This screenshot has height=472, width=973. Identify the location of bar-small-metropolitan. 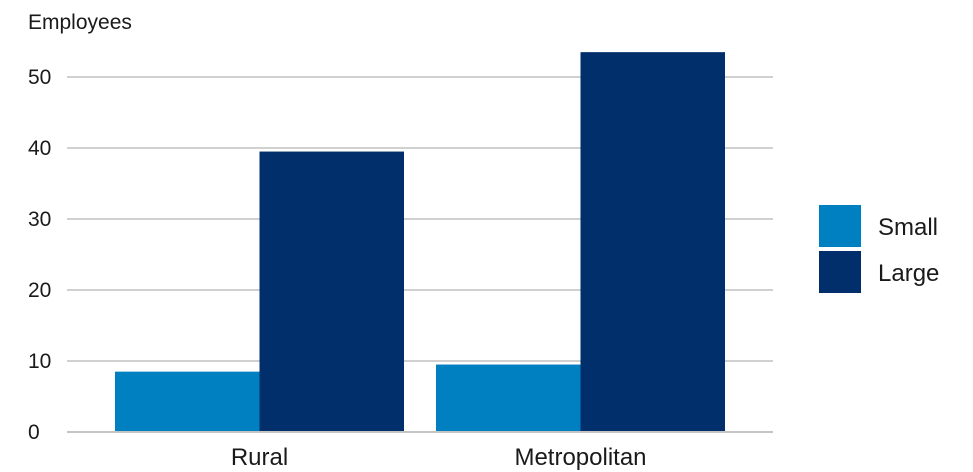
(508, 398).